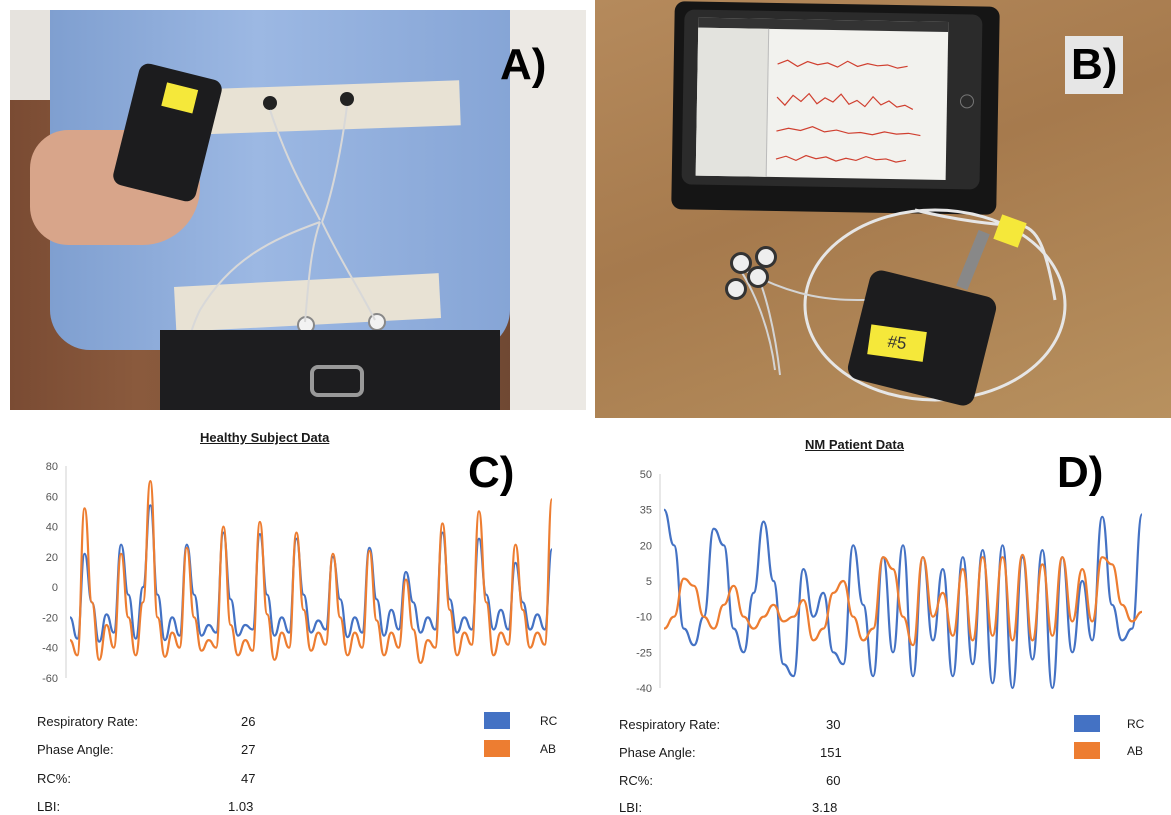 The height and width of the screenshot is (815, 1171). What do you see at coordinates (265, 437) in the screenshot?
I see `chart-title-healthy: Healthy Subject Data` at bounding box center [265, 437].